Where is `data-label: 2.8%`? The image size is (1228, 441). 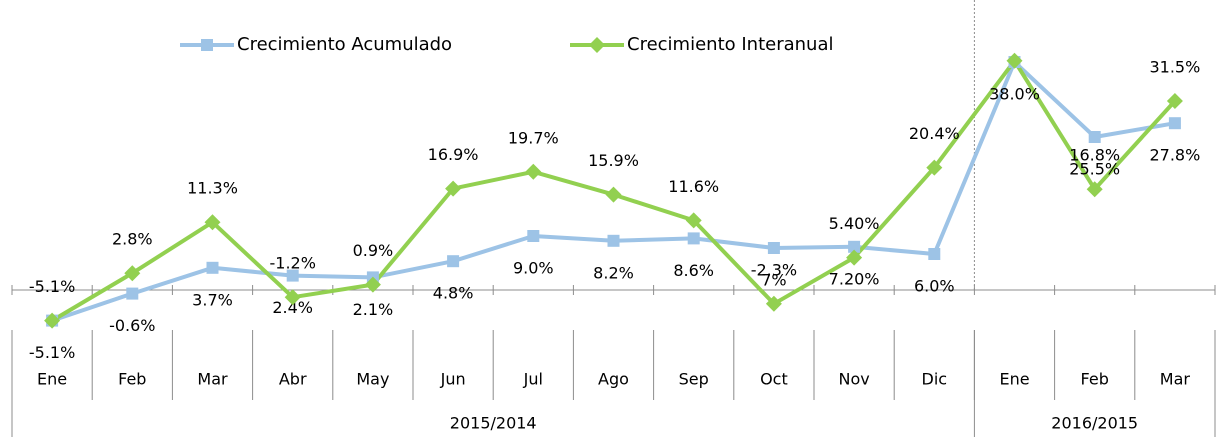 data-label: 2.8% is located at coordinates (132, 239).